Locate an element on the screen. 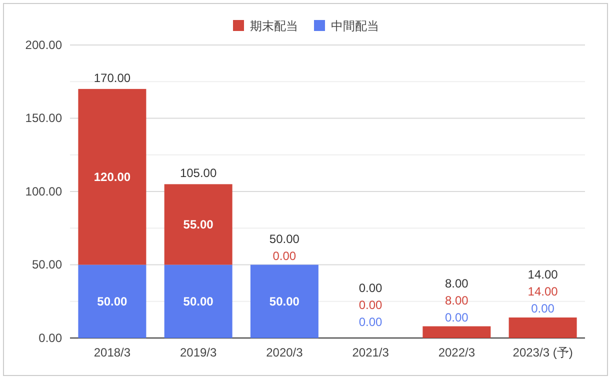  x-tick-label: 2018/3 is located at coordinates (112, 353).